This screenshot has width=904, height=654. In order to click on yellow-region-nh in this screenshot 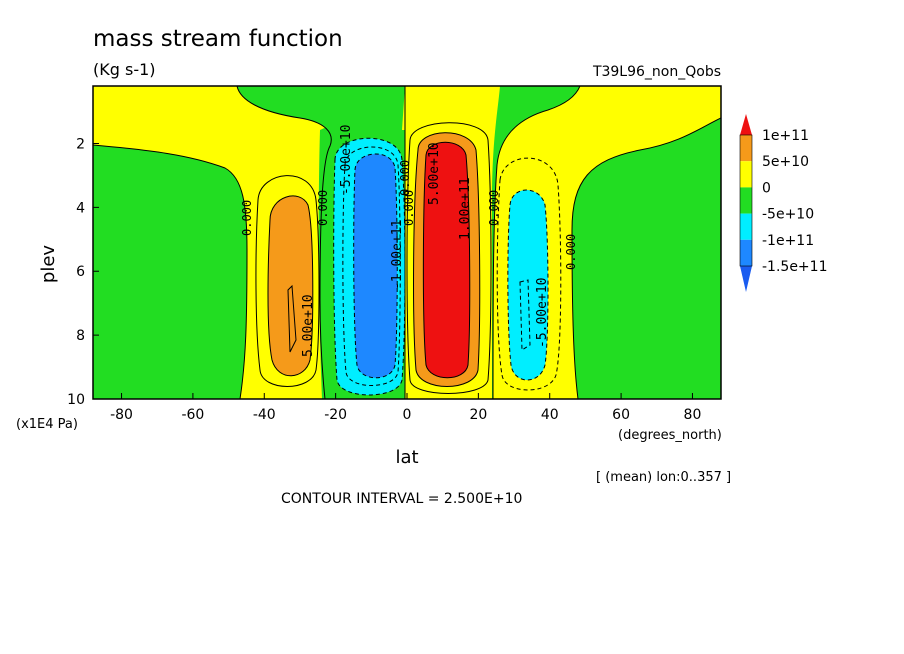, I will do `click(607, 242)`.